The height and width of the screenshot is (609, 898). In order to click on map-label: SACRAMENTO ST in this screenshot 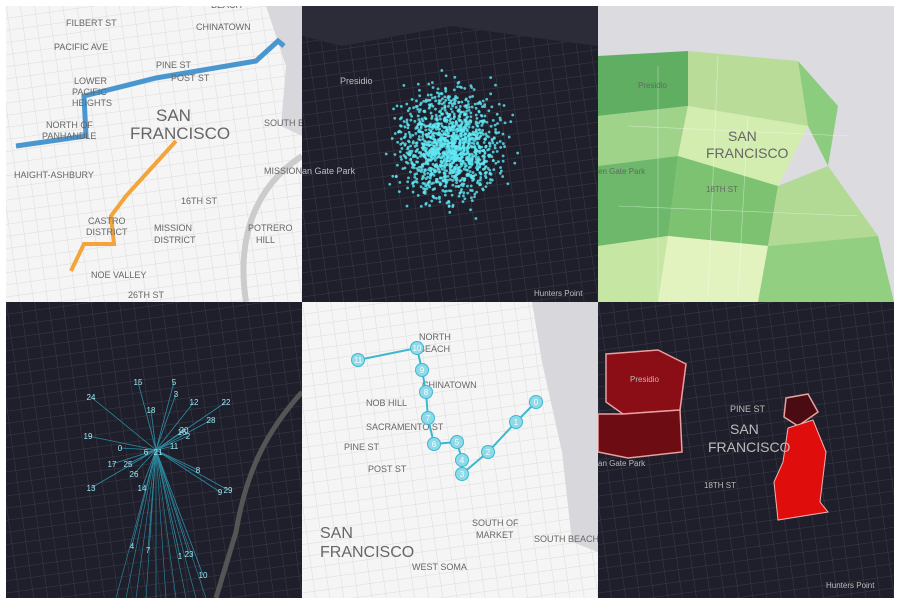, I will do `click(405, 427)`.